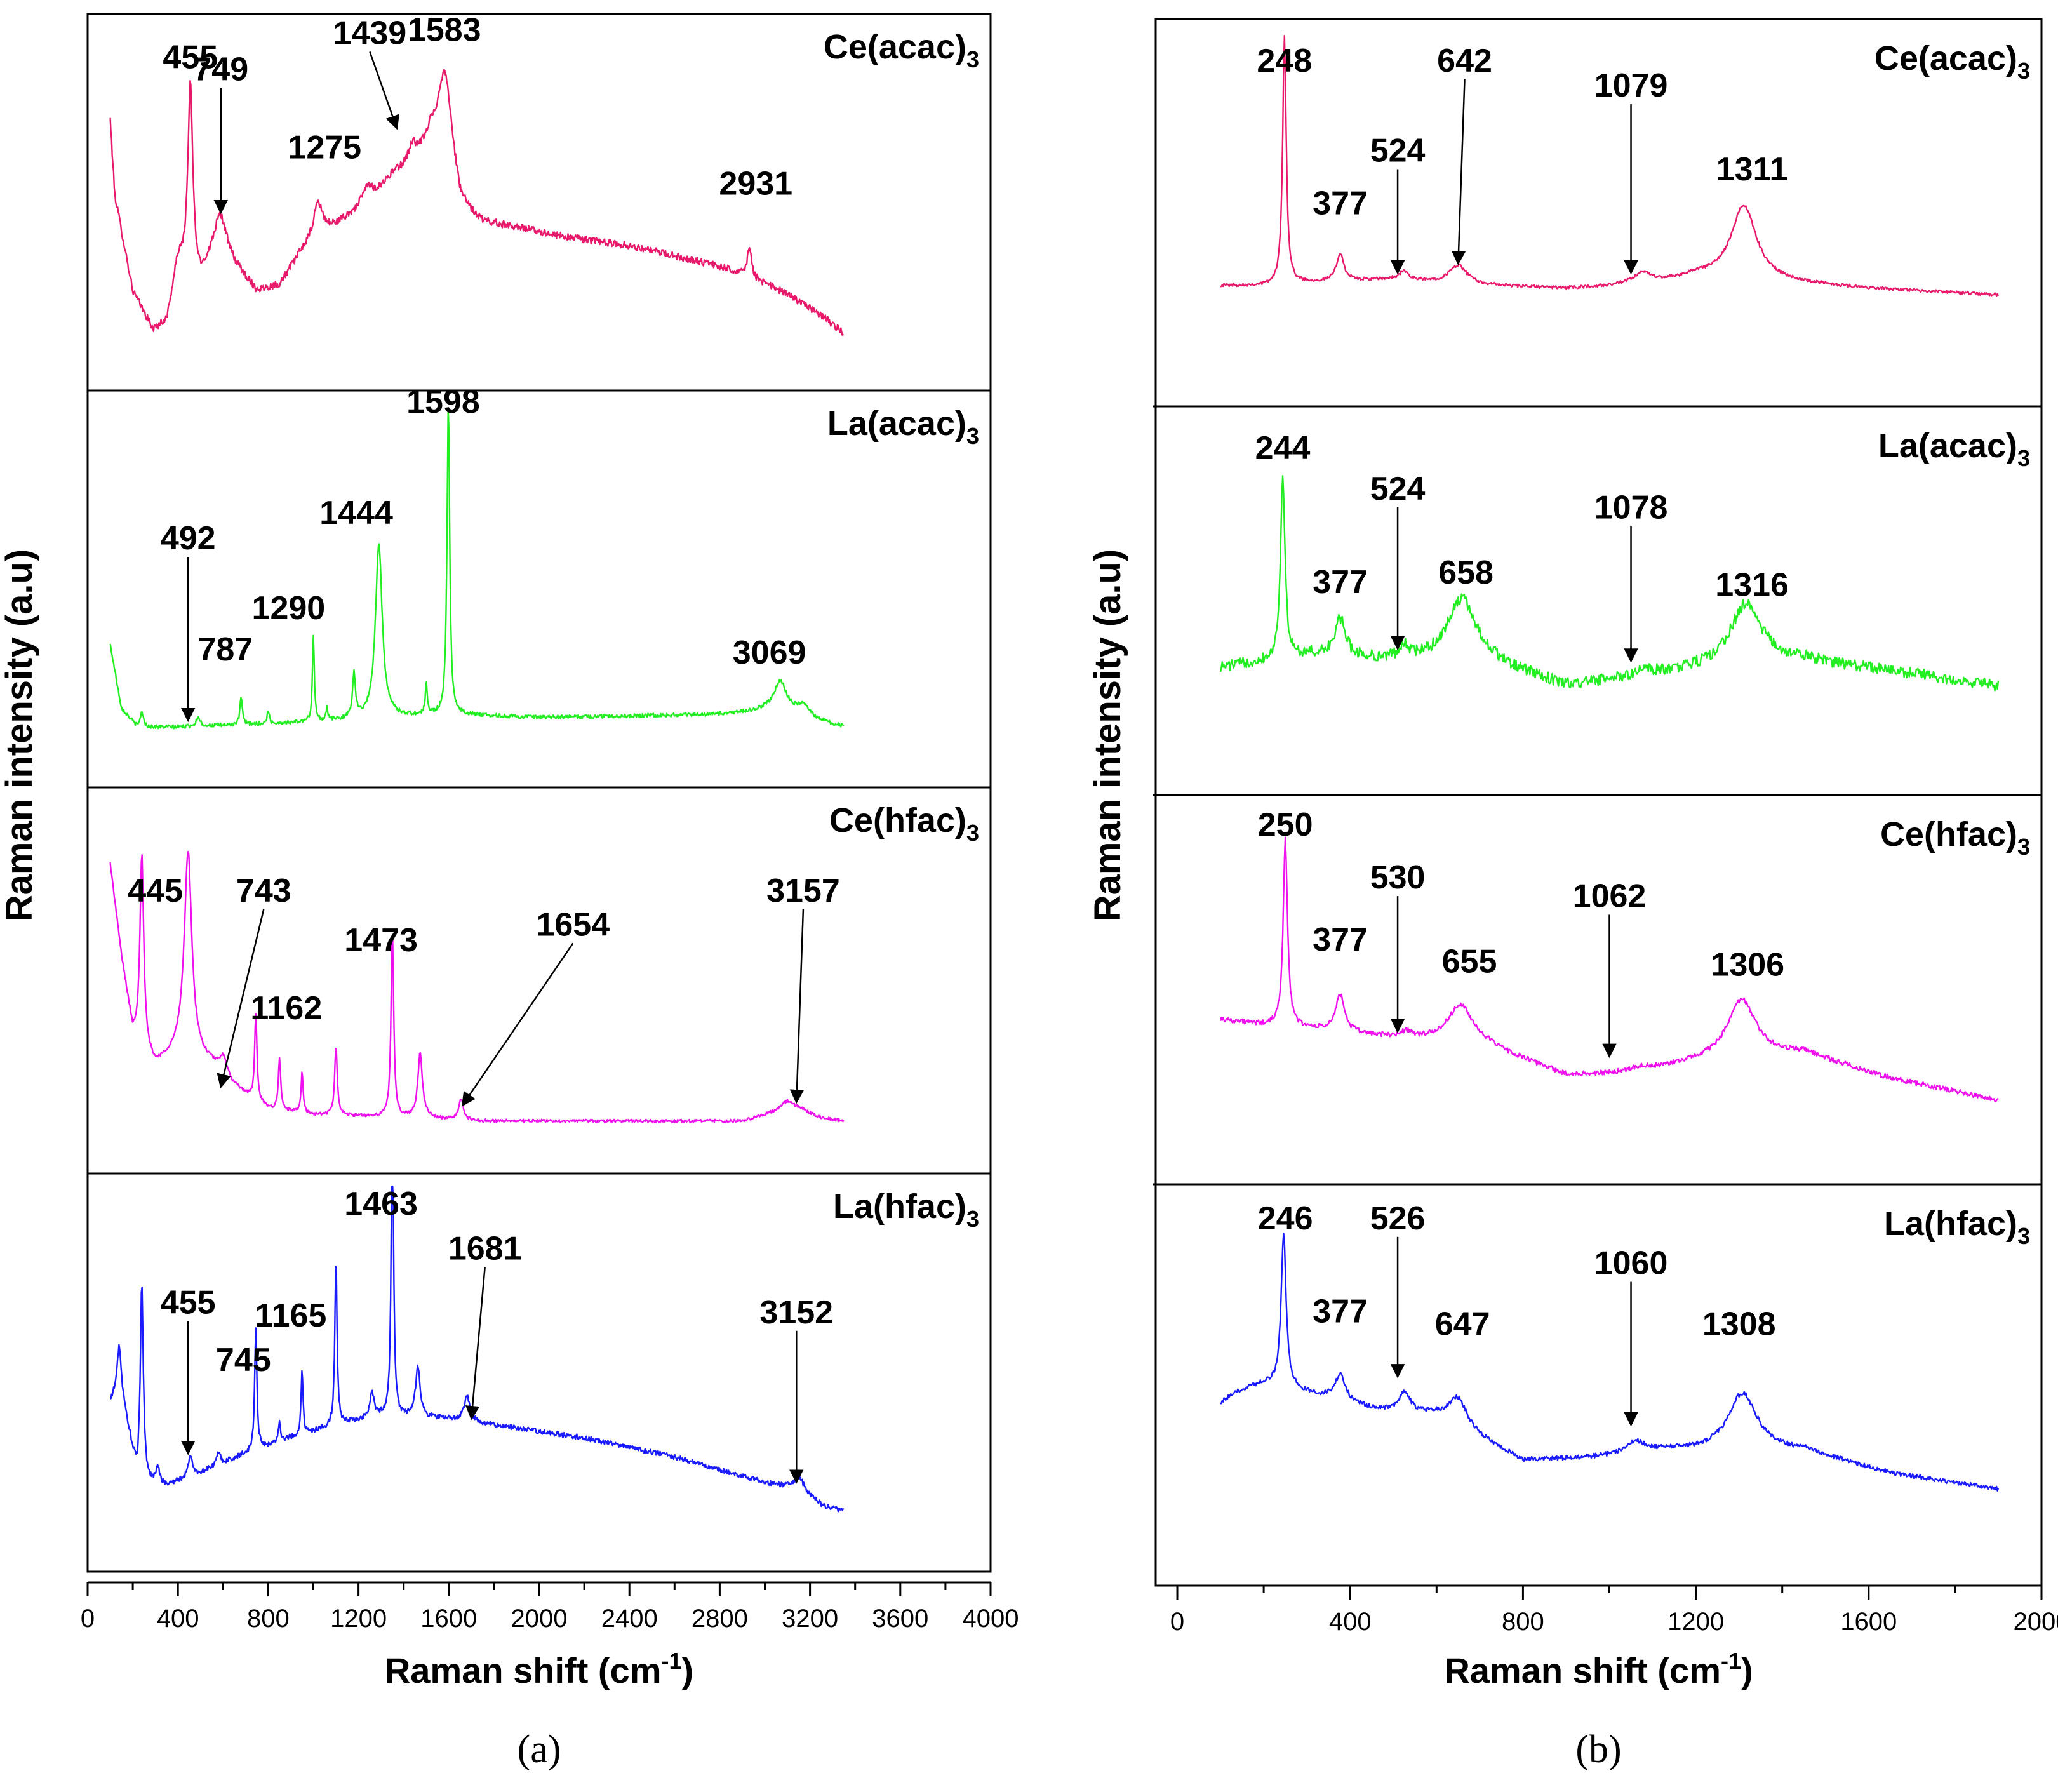  What do you see at coordinates (1285, 1218) in the screenshot?
I see `peak-label: 246` at bounding box center [1285, 1218].